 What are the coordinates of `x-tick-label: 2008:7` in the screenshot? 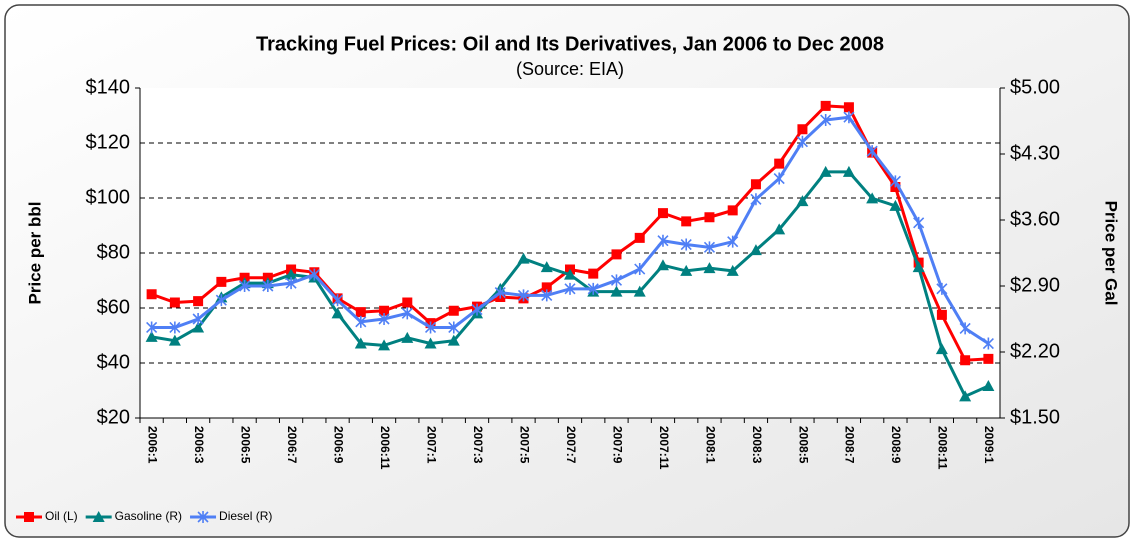 It's located at (850, 445).